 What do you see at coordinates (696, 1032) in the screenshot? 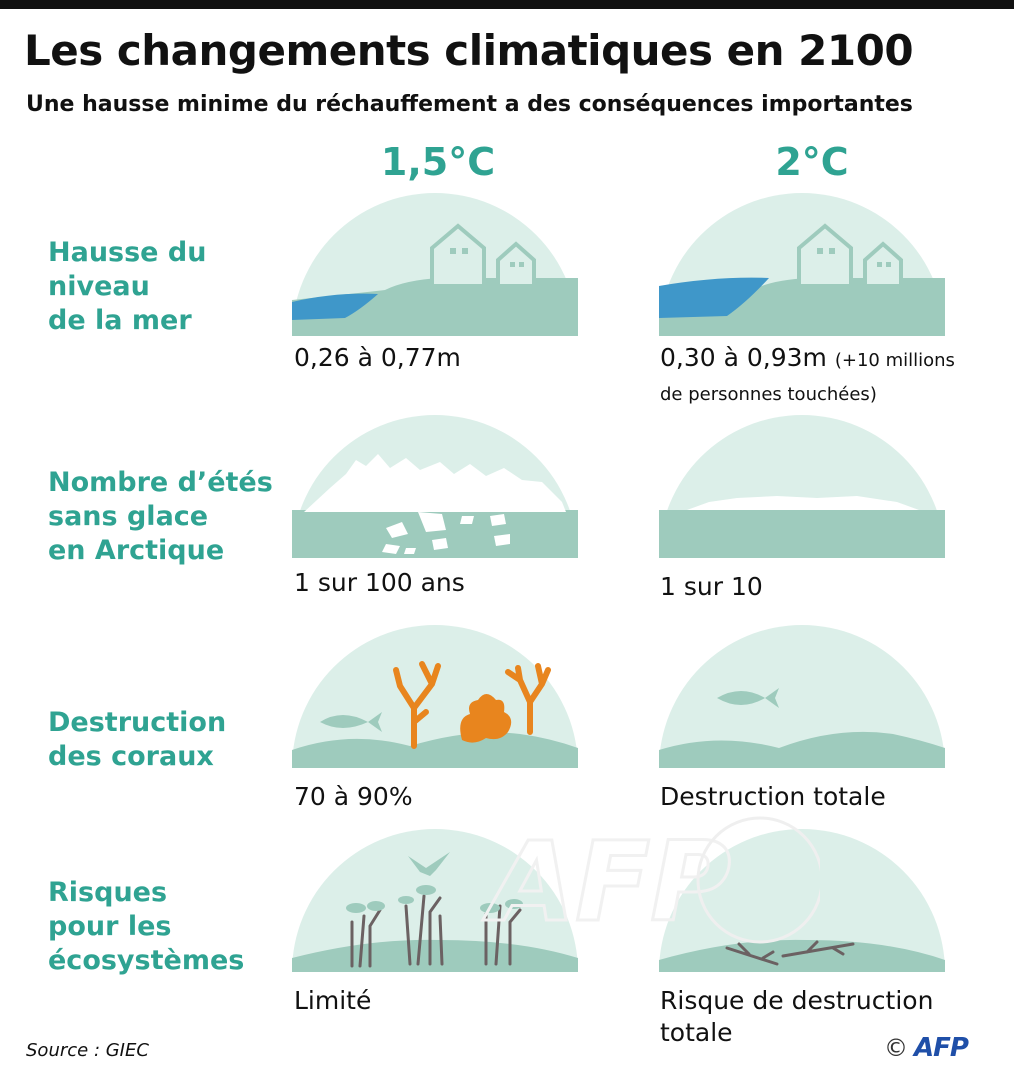
I see `caption-ecosystems-2c-line2: totale` at bounding box center [696, 1032].